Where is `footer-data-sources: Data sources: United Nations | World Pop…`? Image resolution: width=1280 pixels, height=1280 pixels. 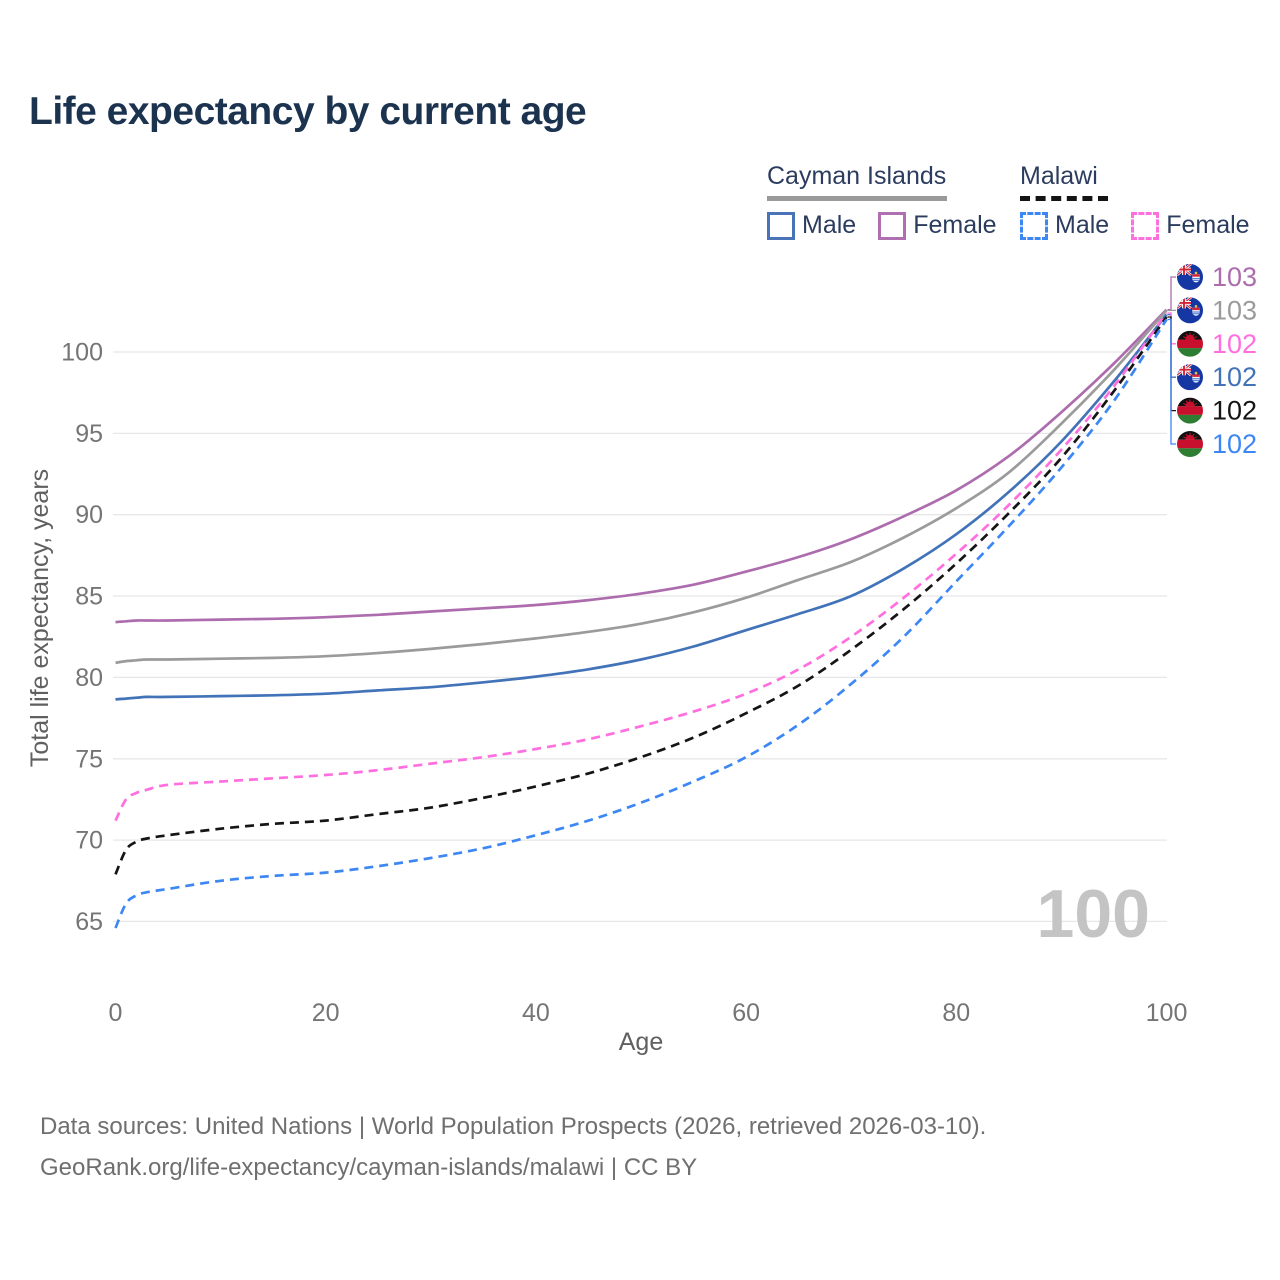 footer-data-sources: Data sources: United Nations | World Pop… is located at coordinates (513, 1126).